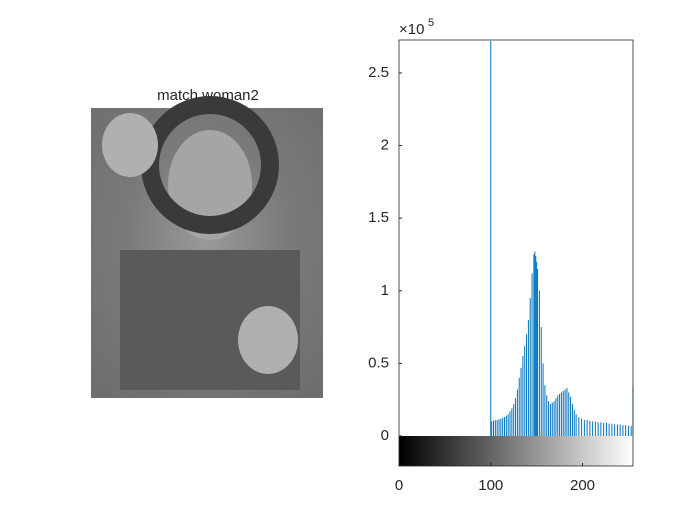 Image resolution: width=700 pixels, height=525 pixels. Describe the element at coordinates (385, 435) in the screenshot. I see `y-tick-label: 0` at that location.